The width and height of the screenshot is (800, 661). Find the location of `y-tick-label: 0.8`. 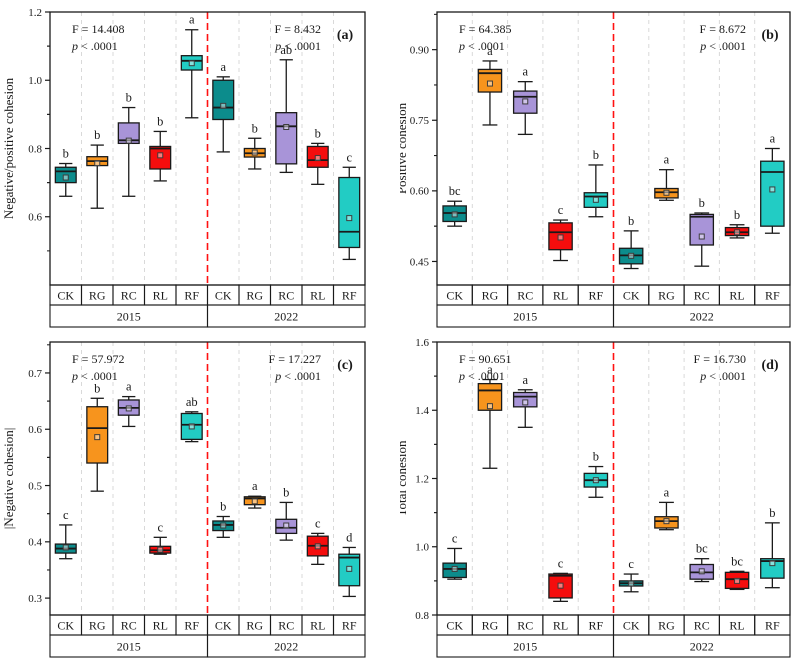

y-tick-label: 0.8 is located at coordinates (422, 616).